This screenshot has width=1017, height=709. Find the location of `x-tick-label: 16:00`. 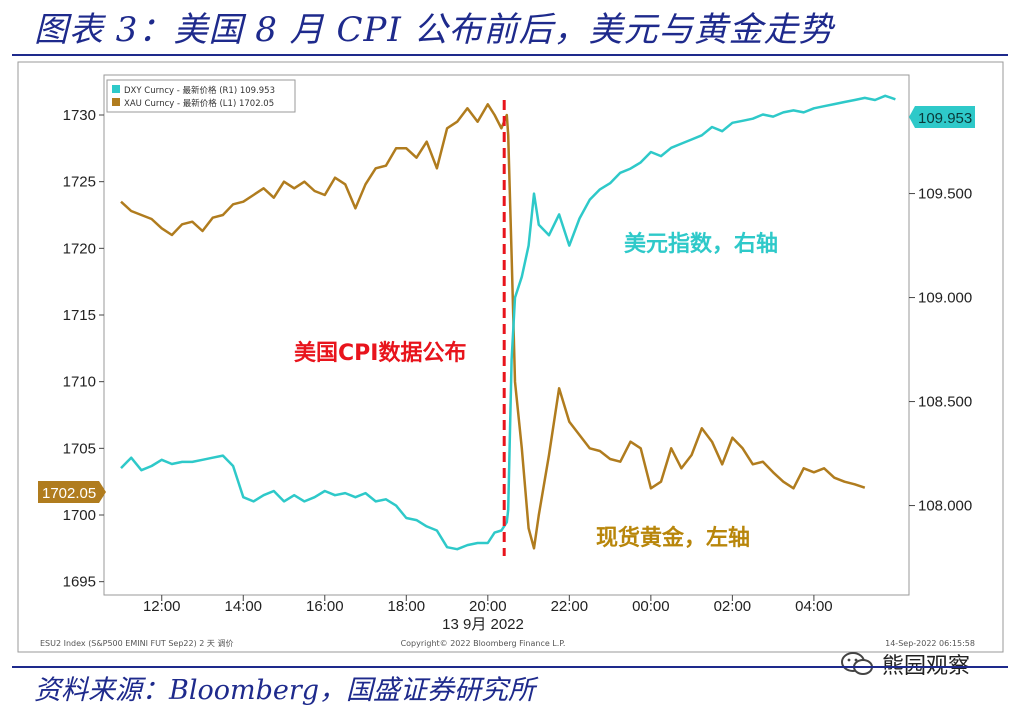

x-tick-label: 16:00 is located at coordinates (325, 606).